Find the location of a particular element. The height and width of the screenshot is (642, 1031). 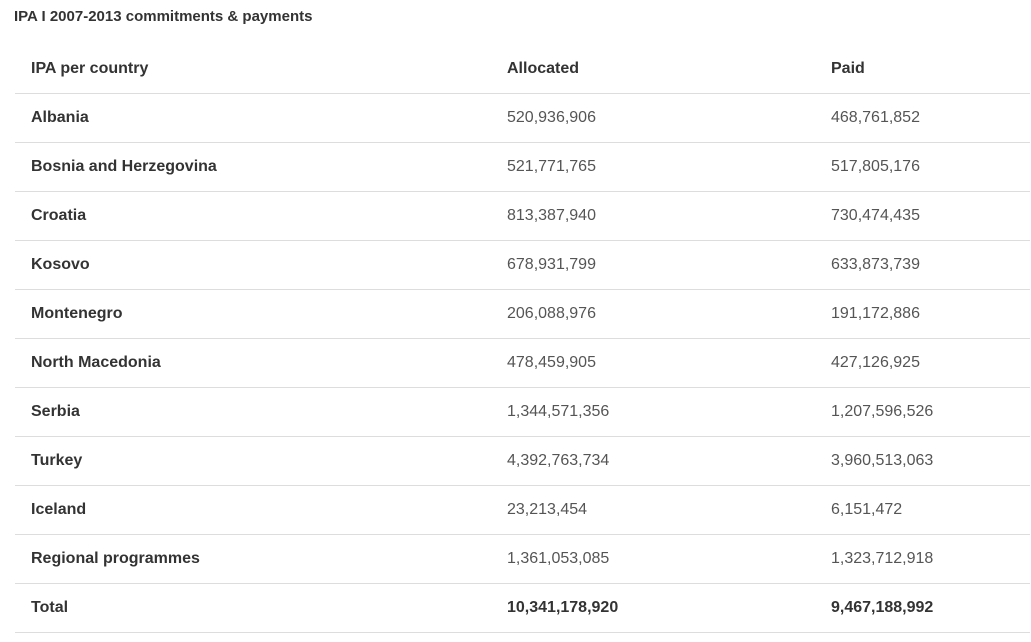

column-header-paid: Paid is located at coordinates (930, 69).